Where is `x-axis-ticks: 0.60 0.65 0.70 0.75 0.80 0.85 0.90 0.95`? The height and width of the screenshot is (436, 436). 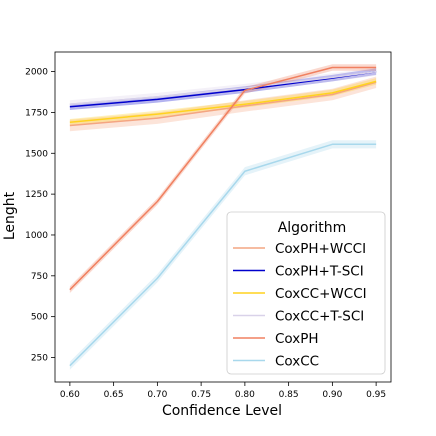 x-axis-ticks: 0.60 0.65 0.70 0.75 0.80 0.85 0.90 0.95 is located at coordinates (223, 391).